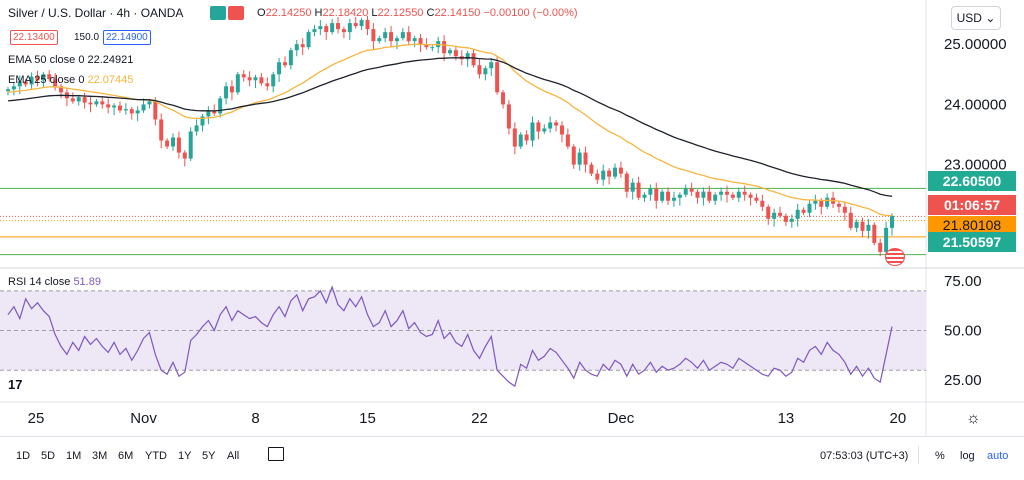 The height and width of the screenshot is (480, 1024). What do you see at coordinates (972, 205) in the screenshot?
I see `countdown-badge: 01:06:57` at bounding box center [972, 205].